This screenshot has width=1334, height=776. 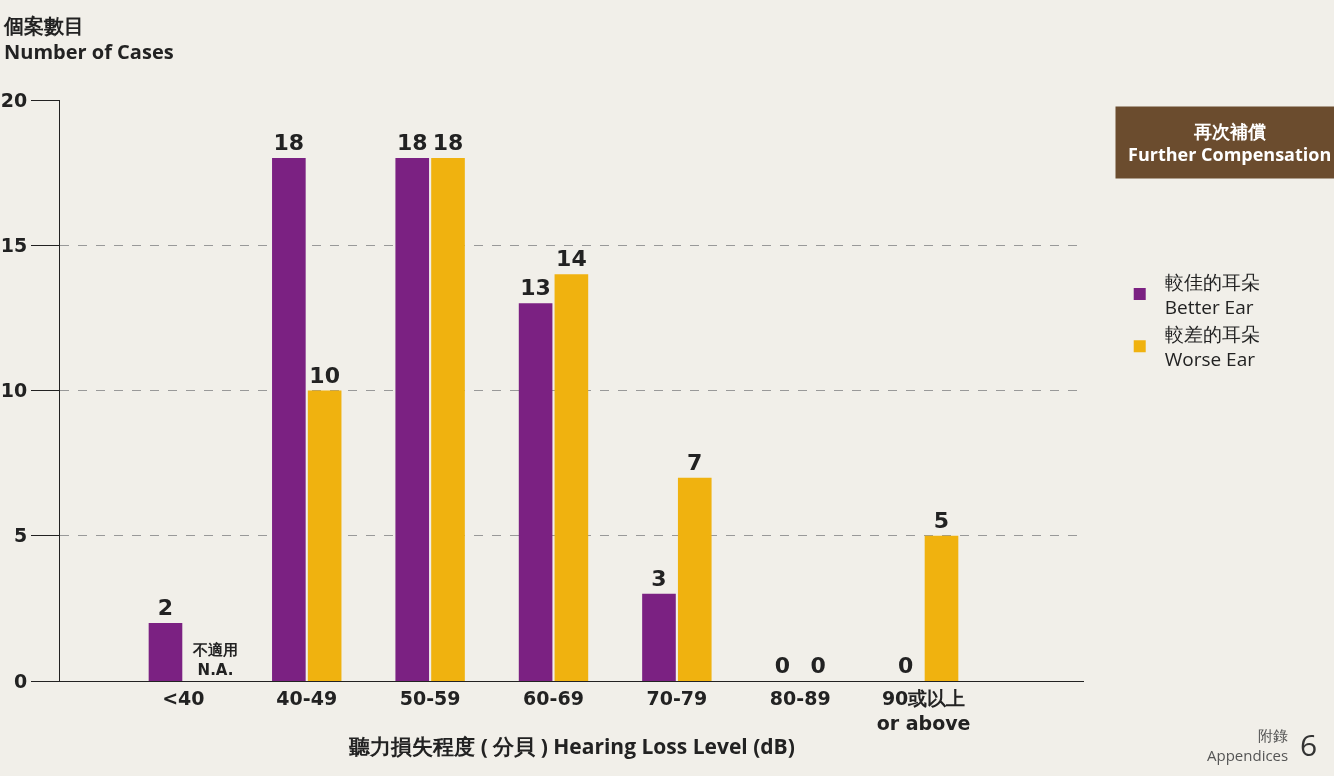 I want to click on x-tick-label: 80-89, so click(x=800, y=697).